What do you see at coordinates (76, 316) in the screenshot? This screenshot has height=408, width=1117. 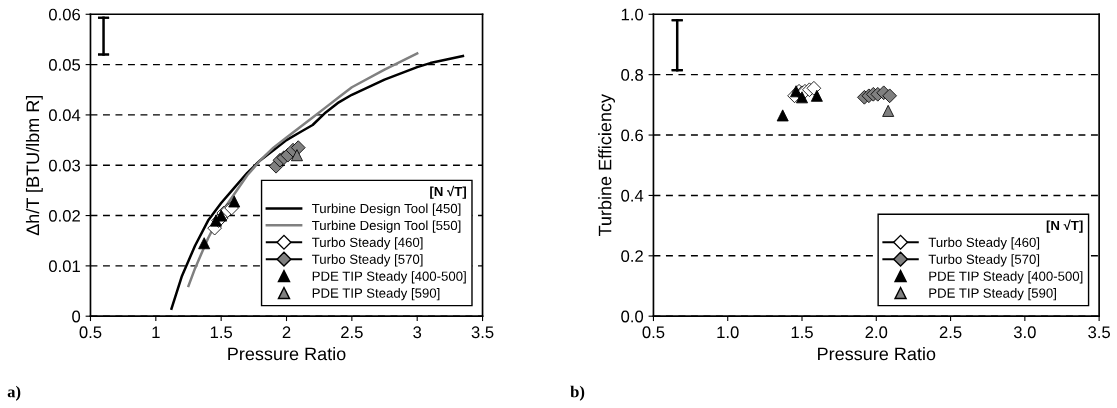 I see `y-tick-label: 0` at bounding box center [76, 316].